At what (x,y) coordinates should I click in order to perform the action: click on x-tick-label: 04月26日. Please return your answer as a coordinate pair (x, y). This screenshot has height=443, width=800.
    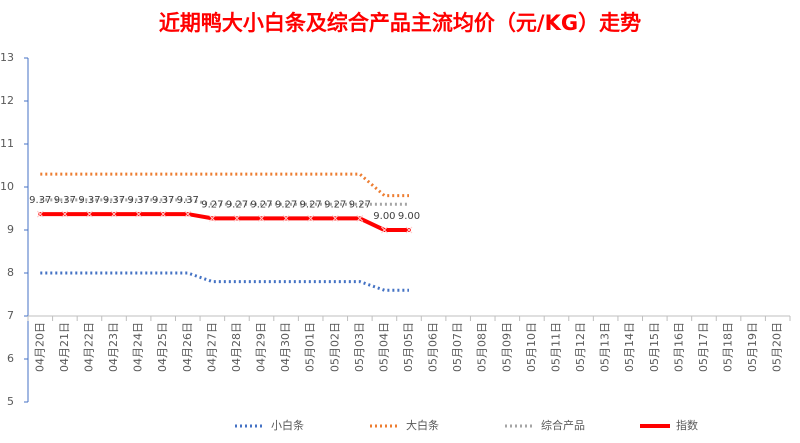
    Looking at the image, I should click on (187, 347).